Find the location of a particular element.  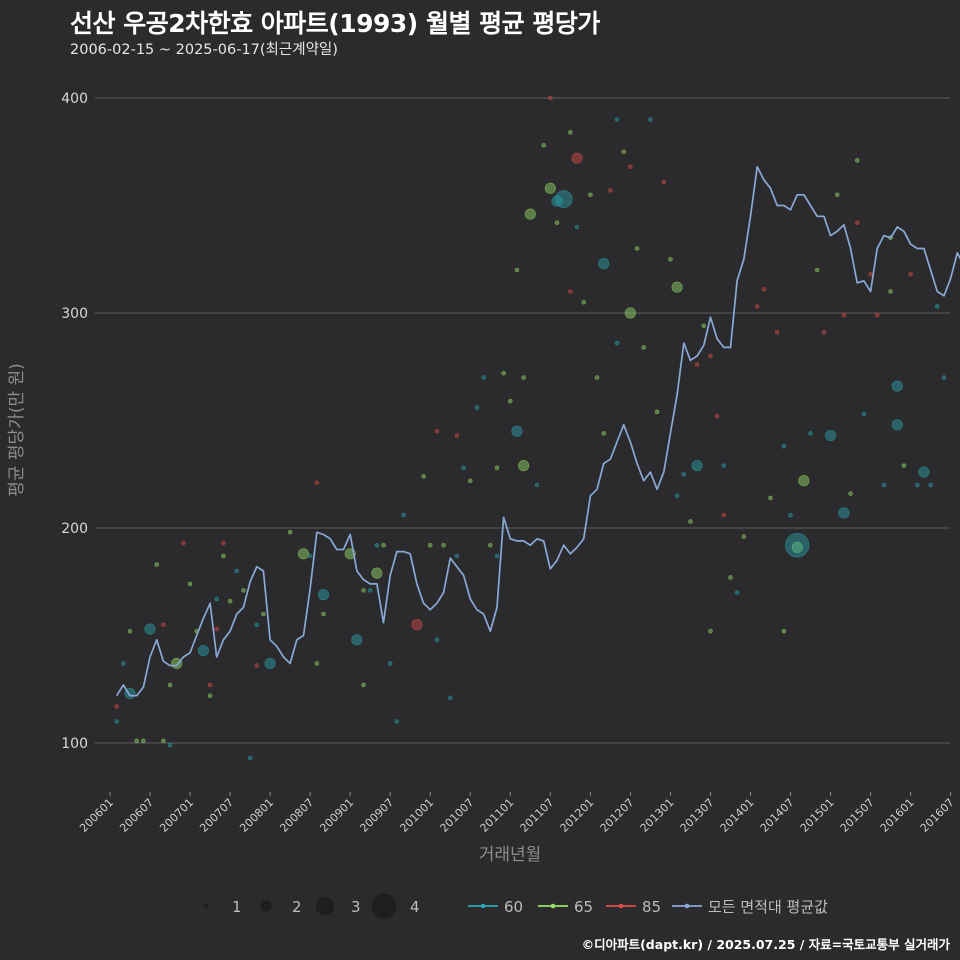

size-legend-label: 1 is located at coordinates (237, 907).